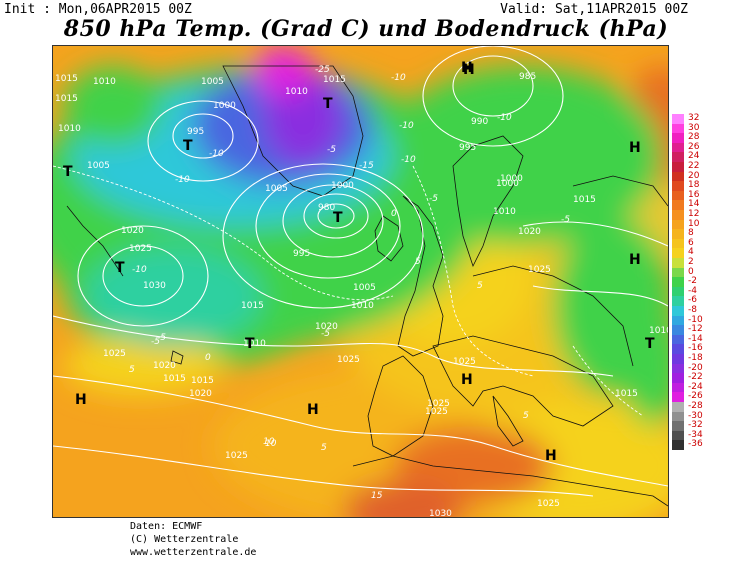  Describe the element at coordinates (695, 348) in the screenshot. I see `colorbar-tick-label: -16` at that location.